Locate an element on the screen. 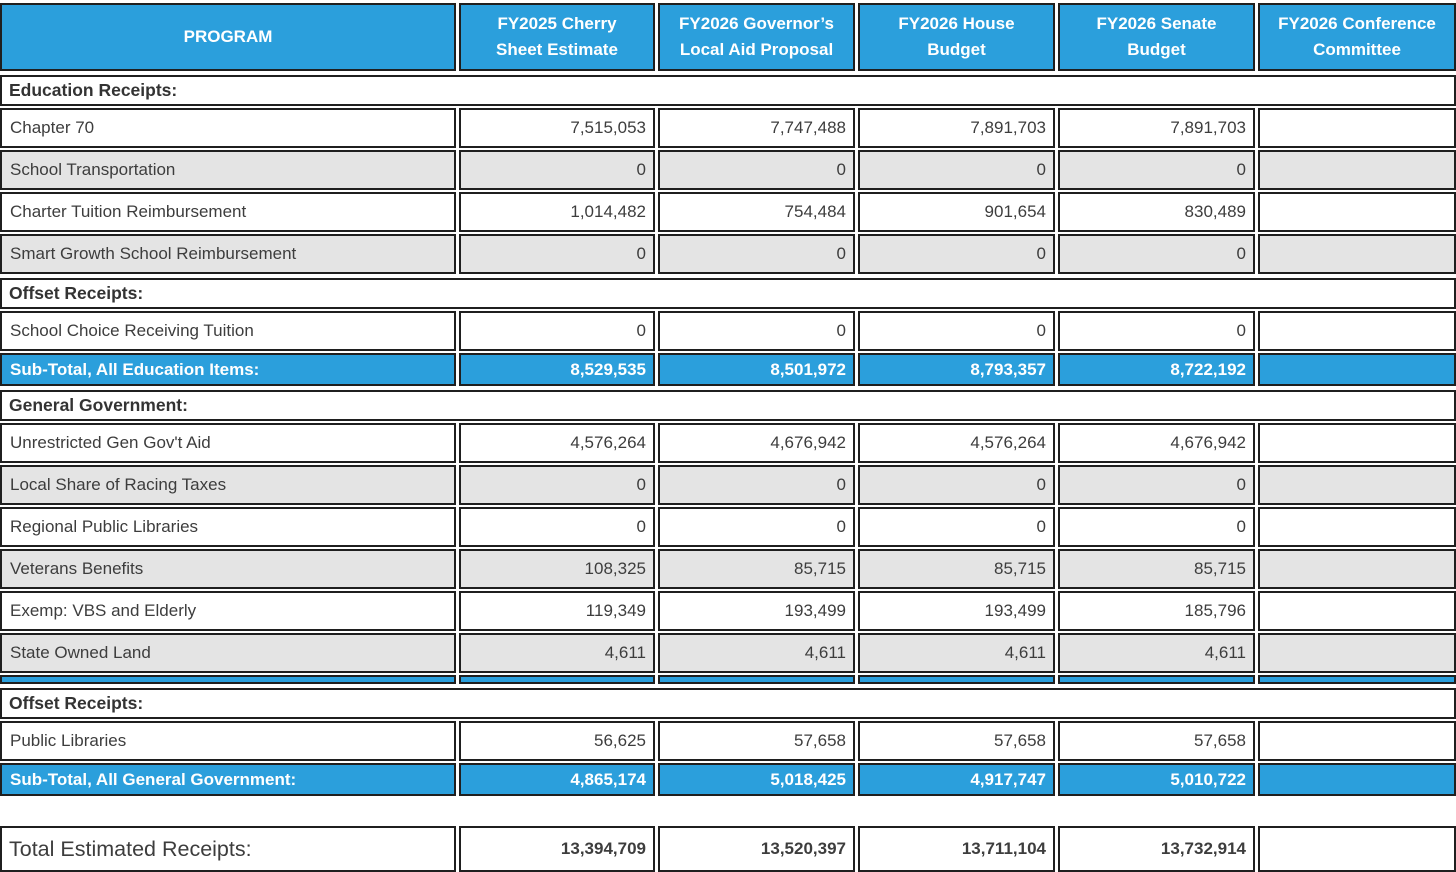 The image size is (1456, 872). data-row: Public Libraries 56,625 57,658 57,658 57,658 is located at coordinates (728, 741).